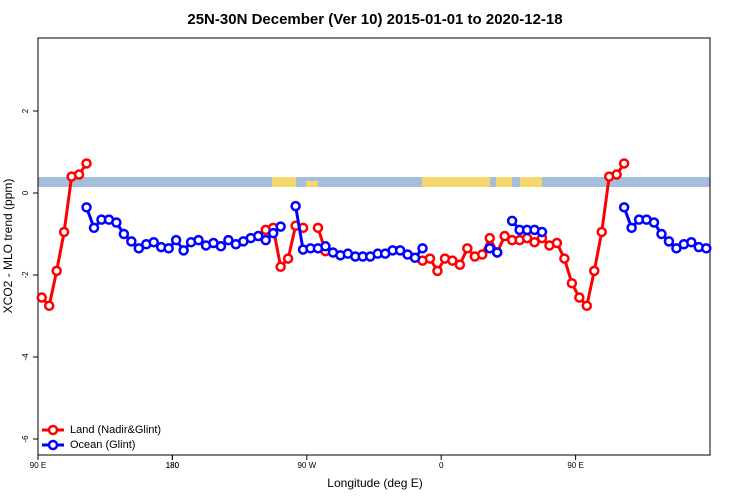 This screenshot has width=750, height=500. What do you see at coordinates (306, 465) in the screenshot?
I see `x-tick-label: 90 W` at bounding box center [306, 465].